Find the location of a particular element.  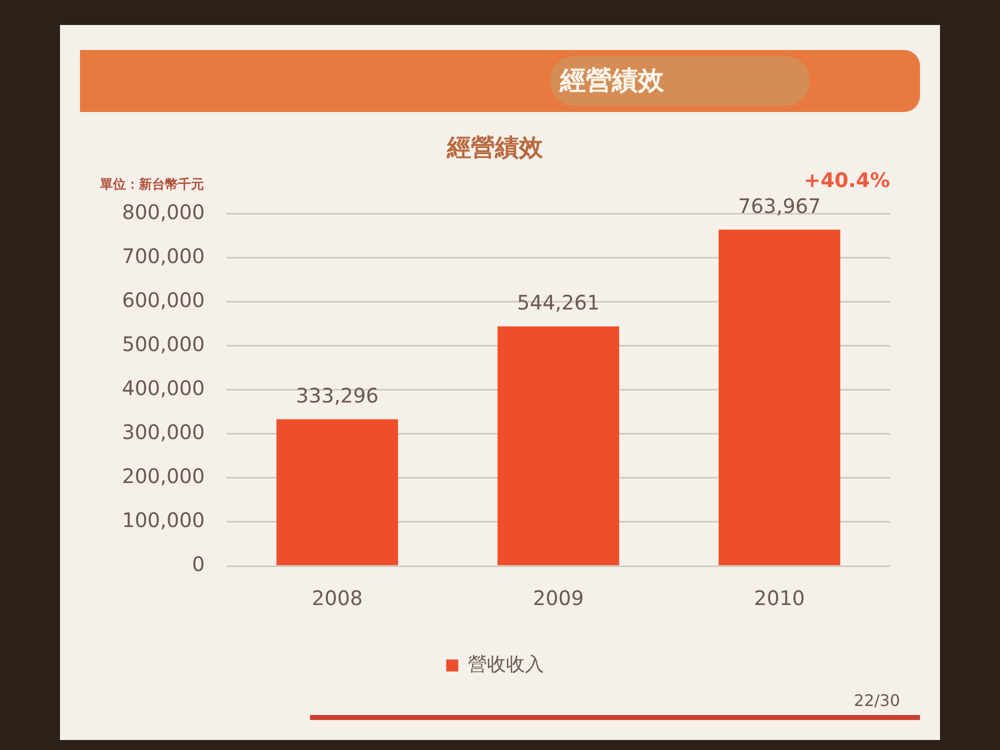

x-tick-label: 2008 is located at coordinates (337, 598).